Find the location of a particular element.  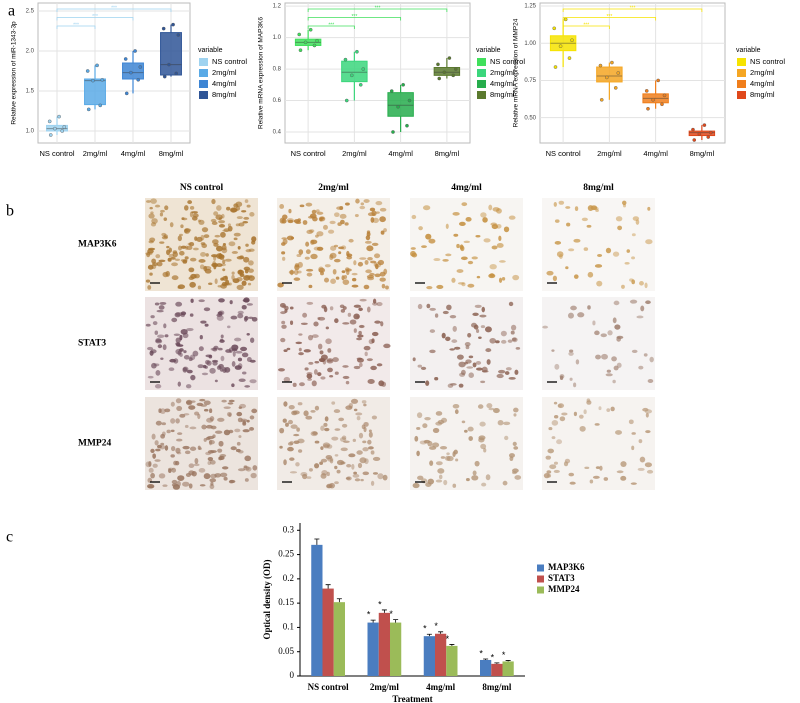

legend-label: MMP24 is located at coordinates (564, 589).